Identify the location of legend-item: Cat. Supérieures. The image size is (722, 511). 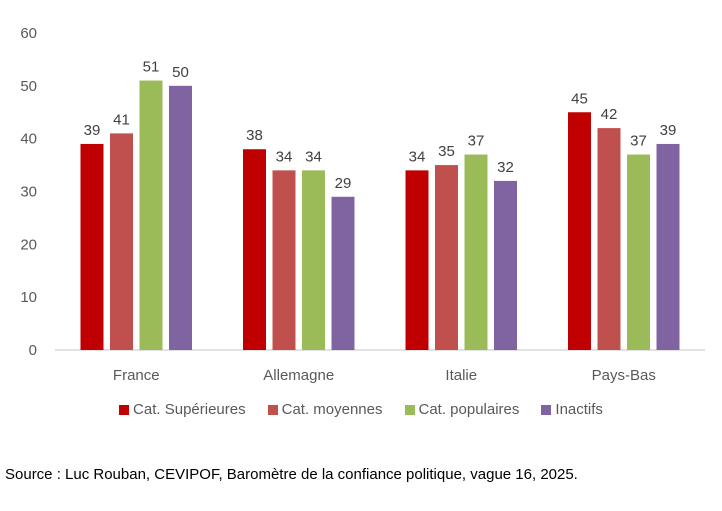
(182, 409).